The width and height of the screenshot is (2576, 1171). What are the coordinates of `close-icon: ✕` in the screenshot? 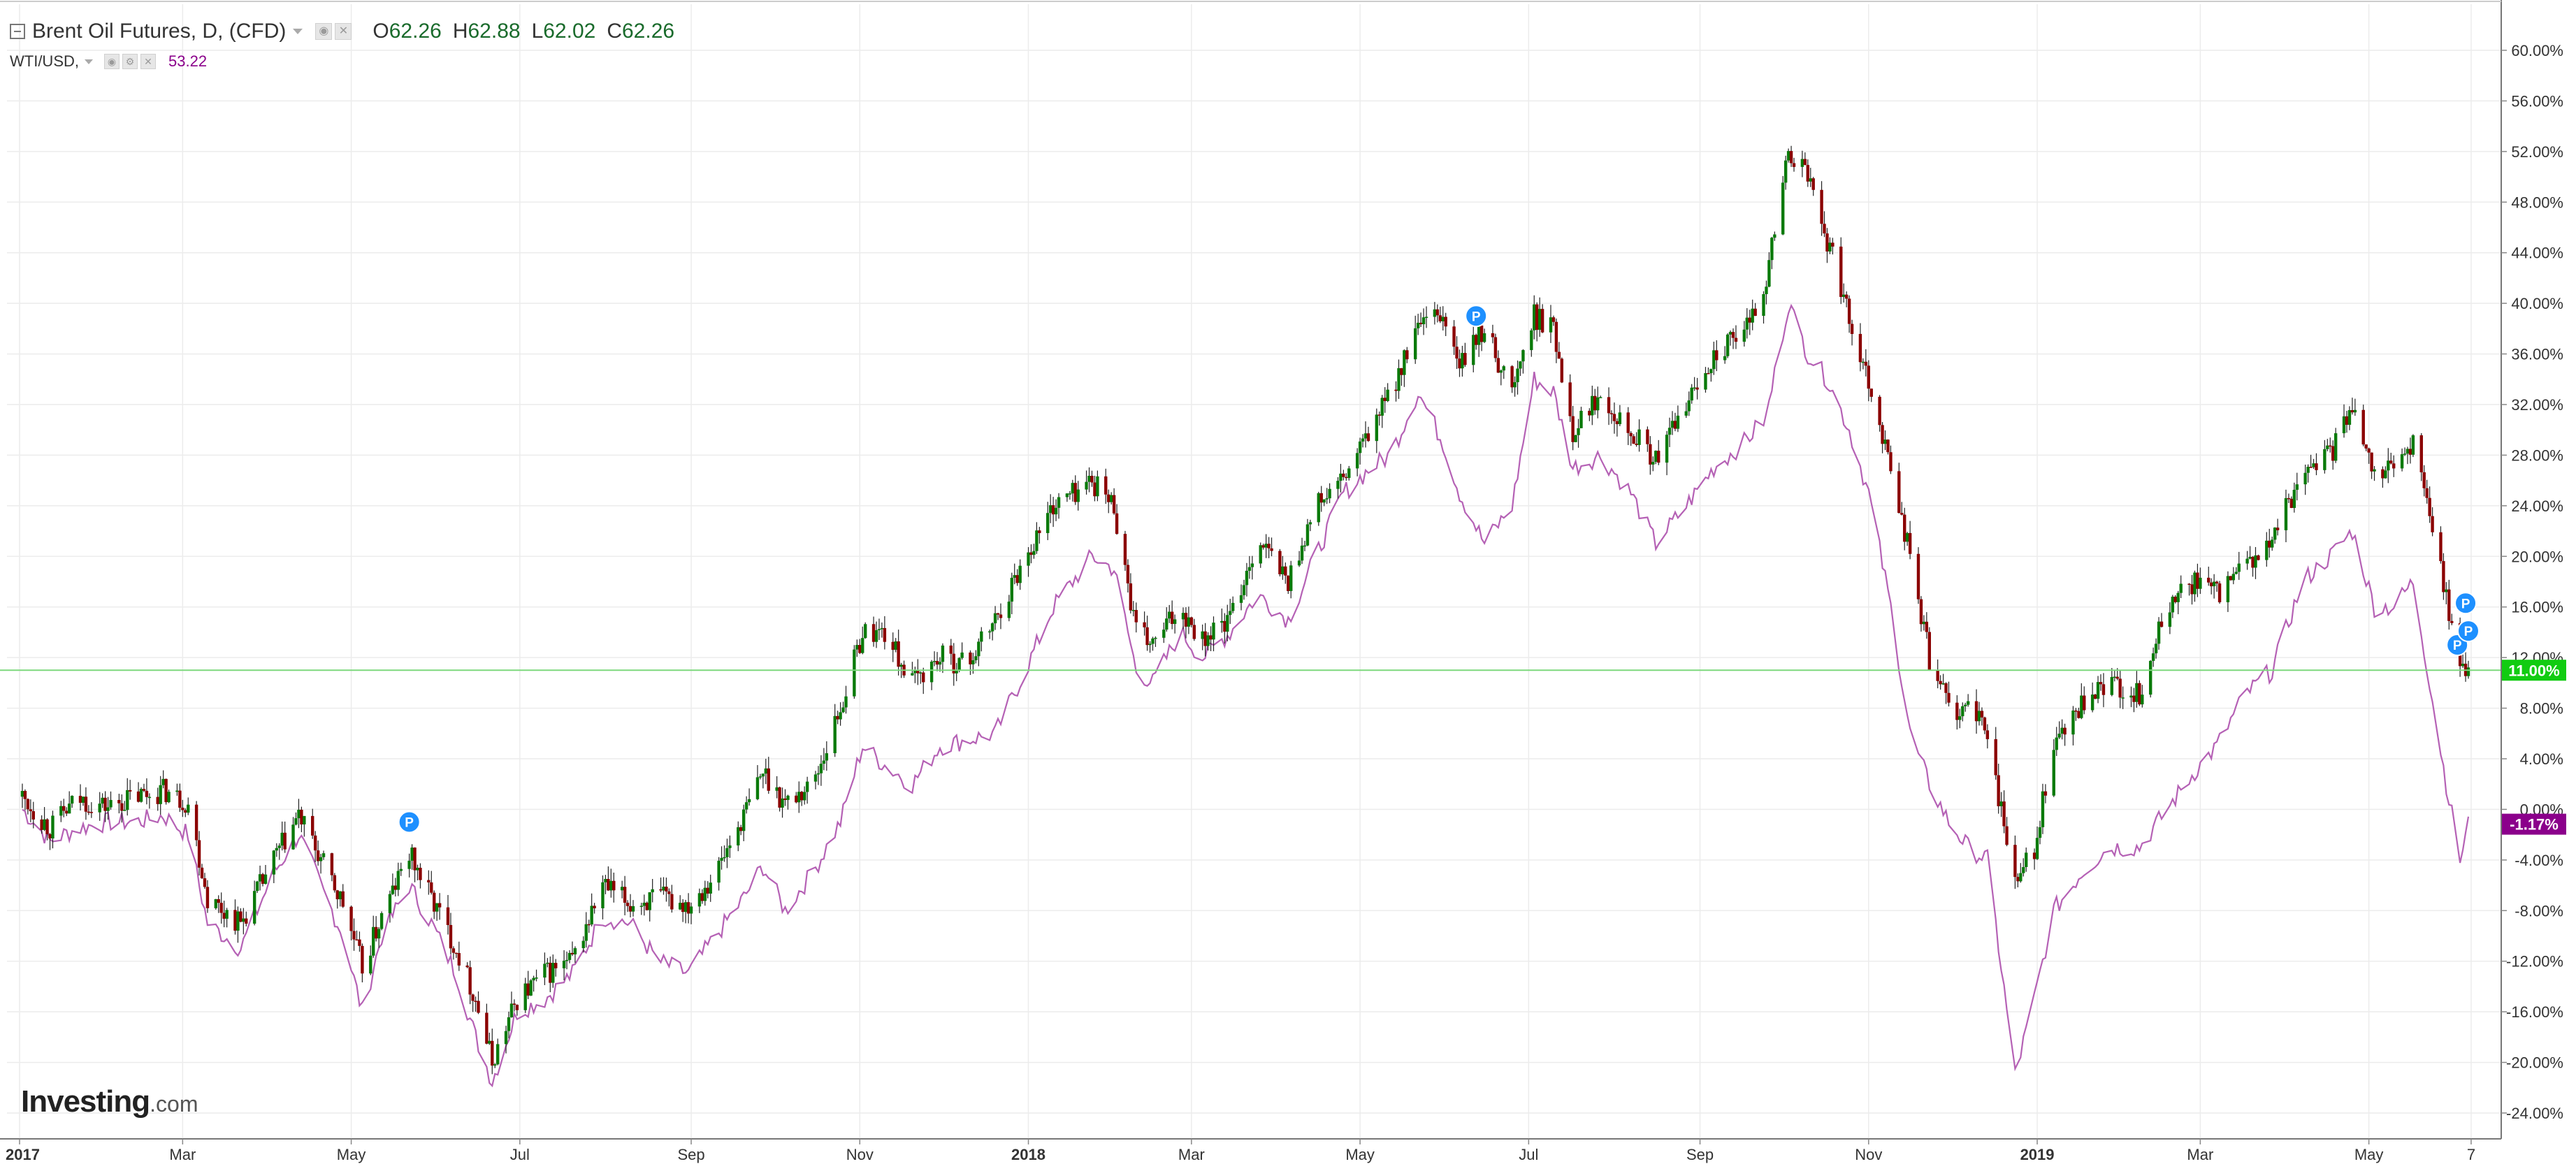 It's located at (148, 61).